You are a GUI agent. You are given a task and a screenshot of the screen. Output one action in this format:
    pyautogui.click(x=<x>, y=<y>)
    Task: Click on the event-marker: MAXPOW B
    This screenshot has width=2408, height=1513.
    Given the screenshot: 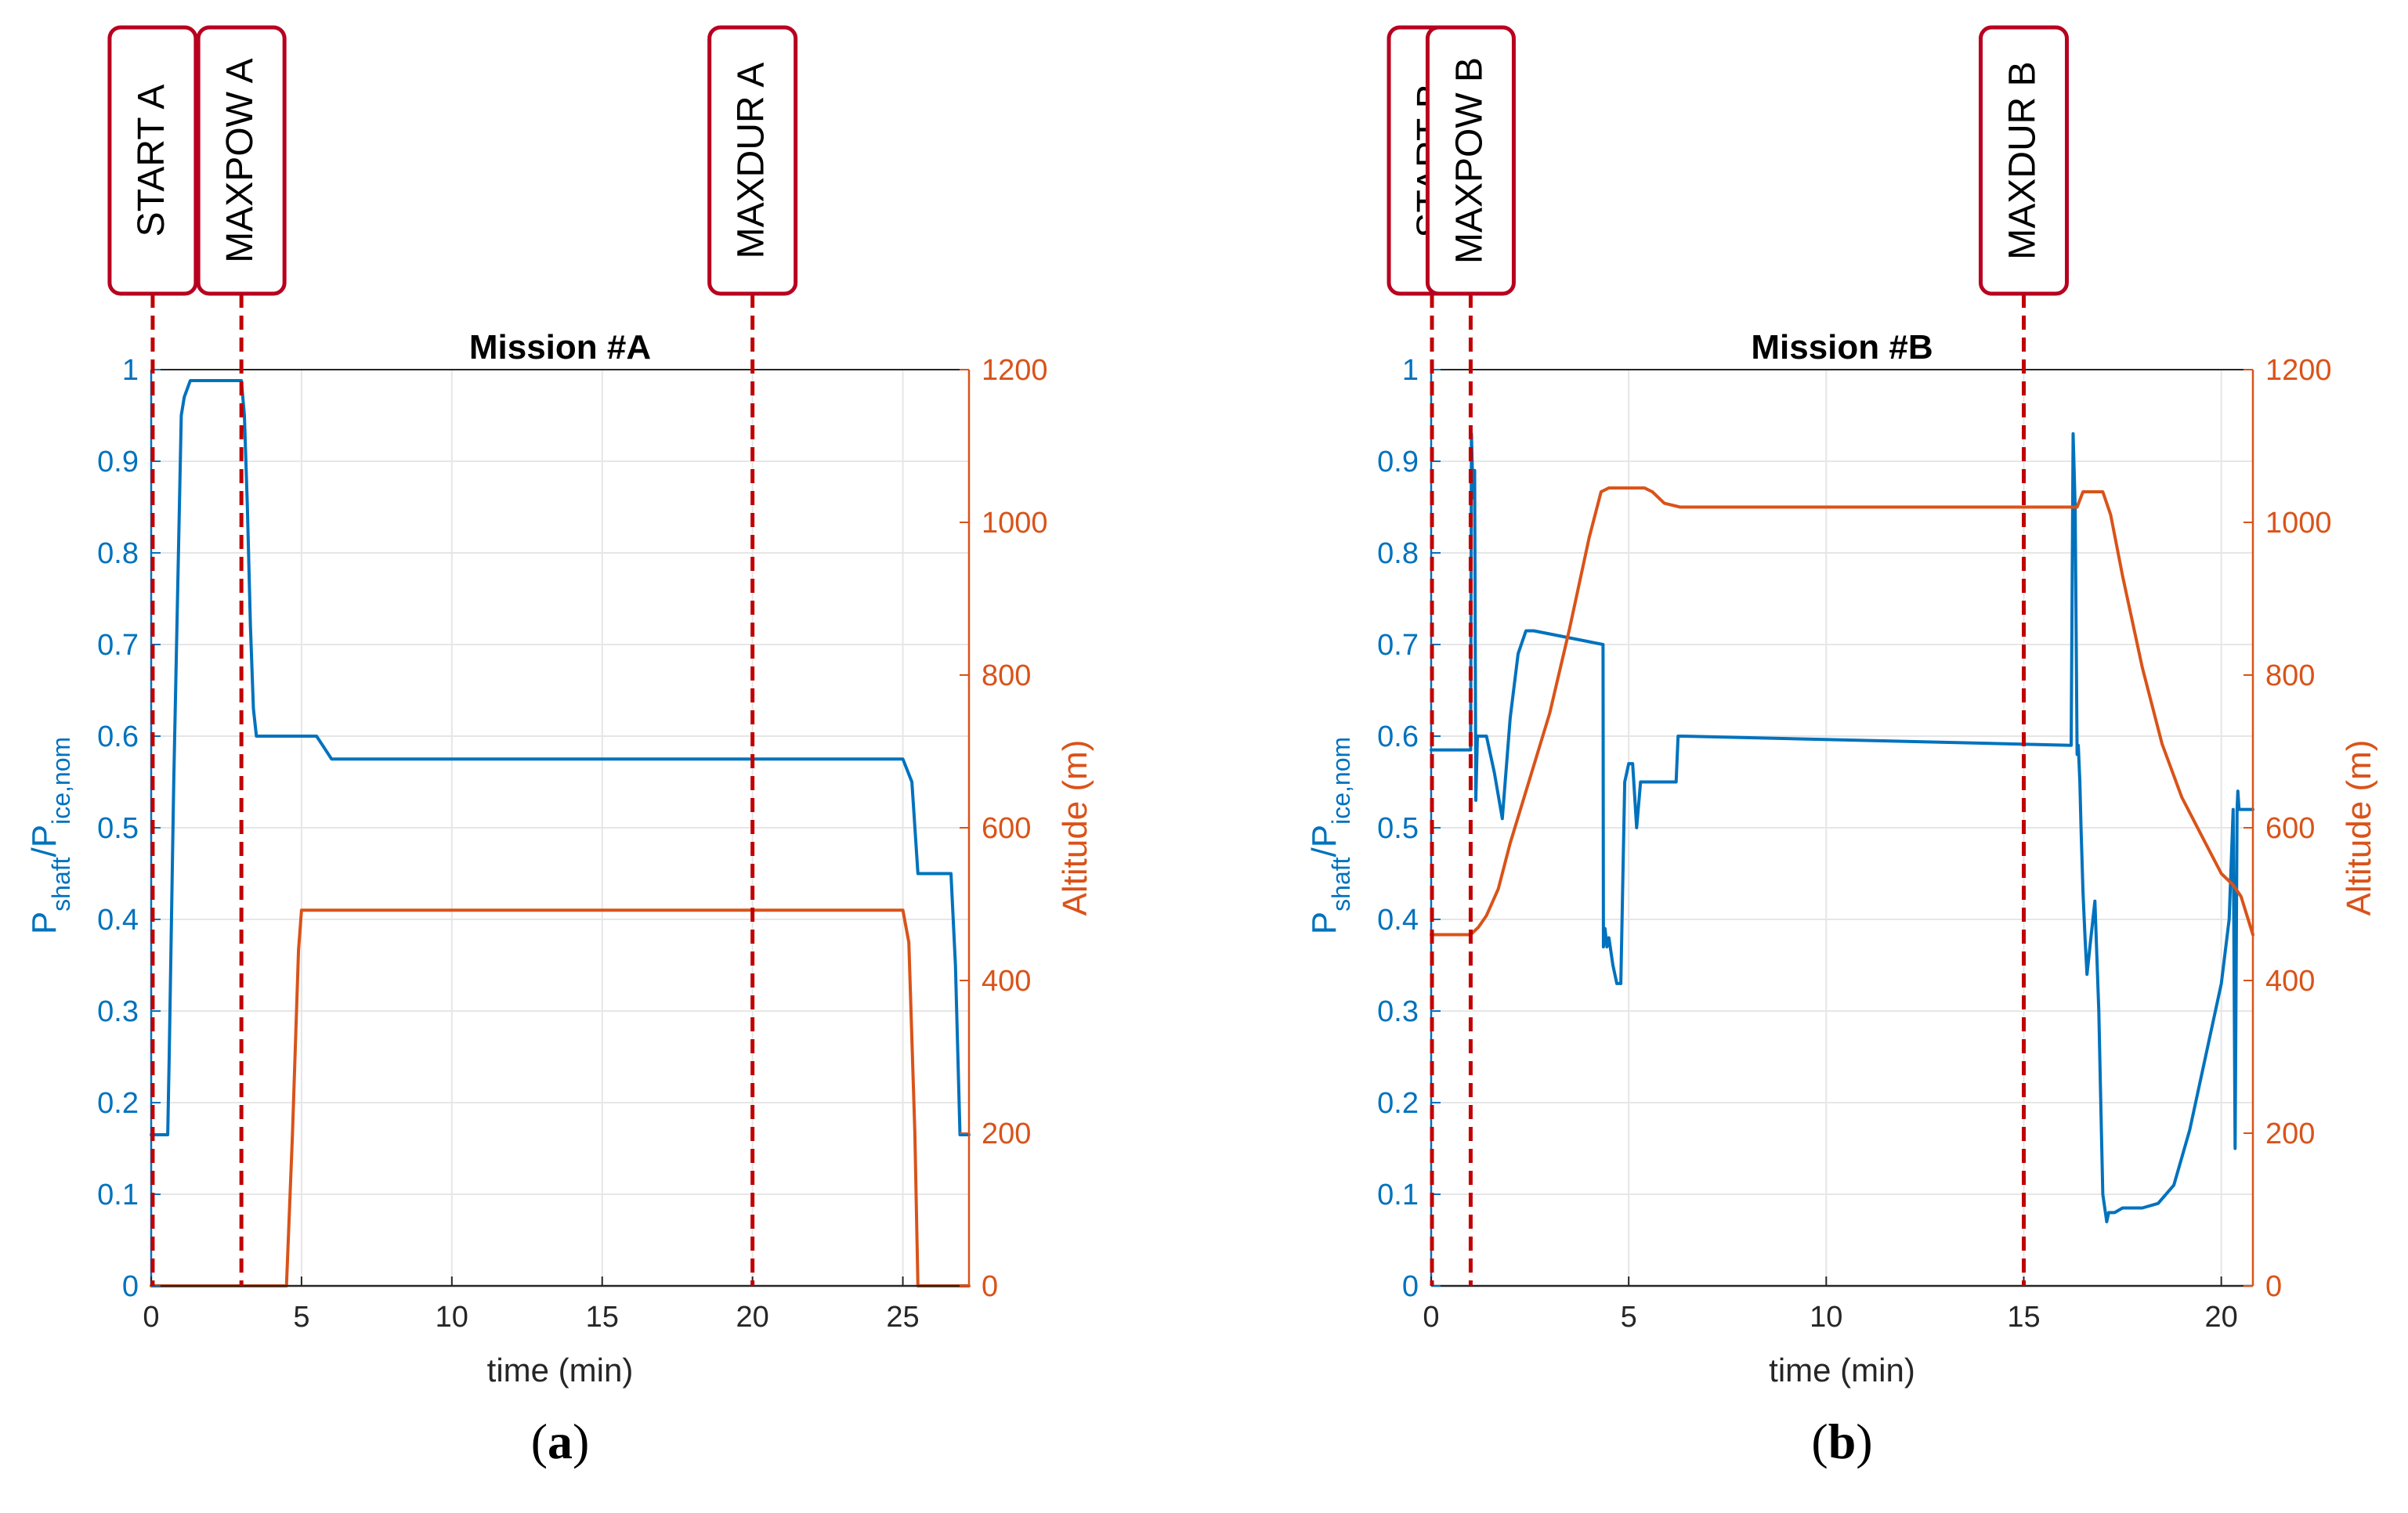 What is the action you would take?
    pyautogui.click(x=1470, y=655)
    